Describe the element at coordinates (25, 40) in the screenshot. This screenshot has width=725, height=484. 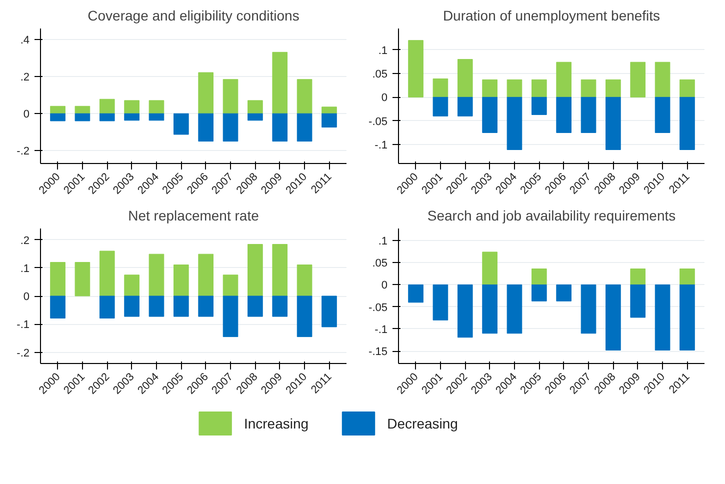
I see `y-tick-label: .4` at that location.